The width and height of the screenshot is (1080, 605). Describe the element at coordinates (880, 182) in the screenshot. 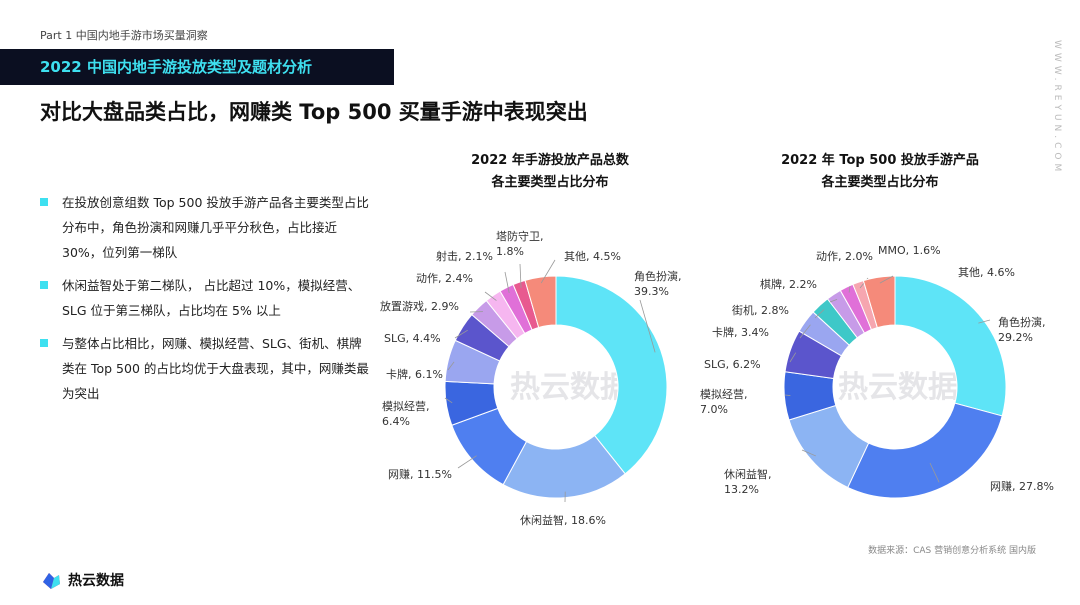

I see `chart2-title-line2: 各主要类型占比分布` at that location.